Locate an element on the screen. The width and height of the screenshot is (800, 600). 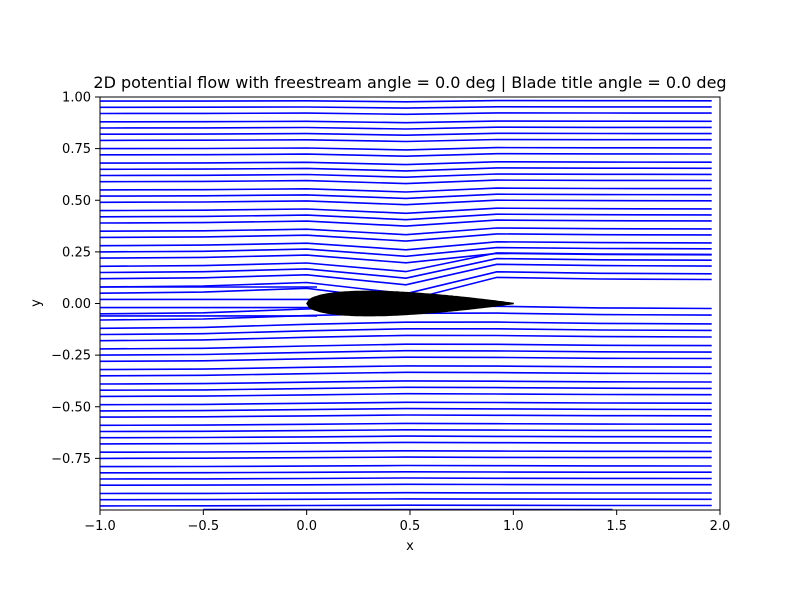
airfoil-layer is located at coordinates (410, 303).